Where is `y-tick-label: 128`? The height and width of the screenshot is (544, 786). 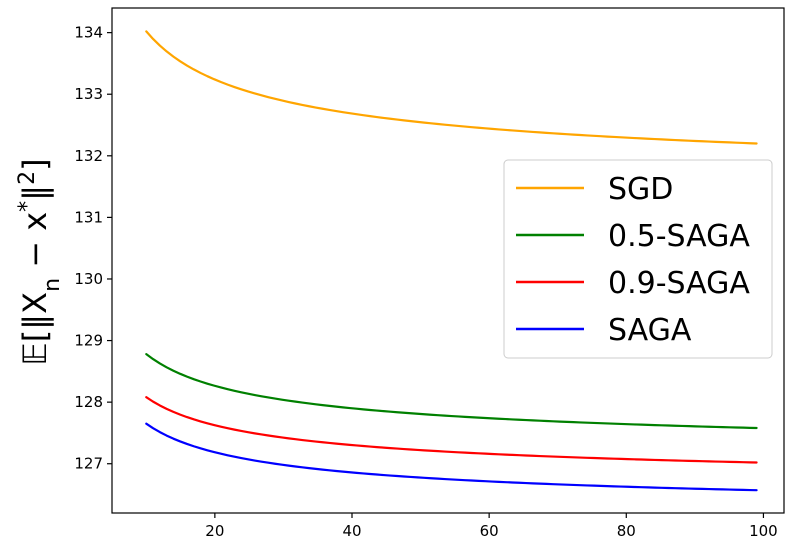 y-tick-label: 128 is located at coordinates (88, 402).